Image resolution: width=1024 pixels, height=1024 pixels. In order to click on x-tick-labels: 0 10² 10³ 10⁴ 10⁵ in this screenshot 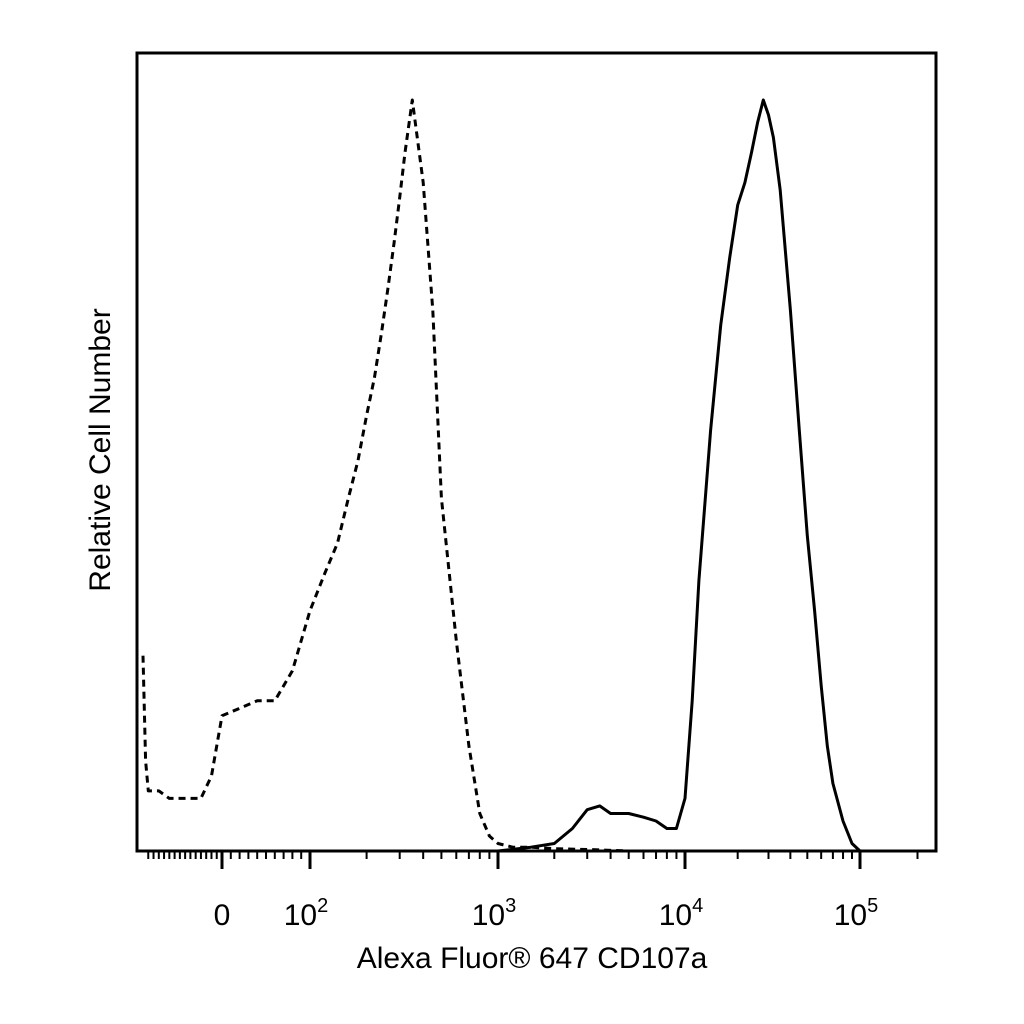, I will do `click(546, 913)`.